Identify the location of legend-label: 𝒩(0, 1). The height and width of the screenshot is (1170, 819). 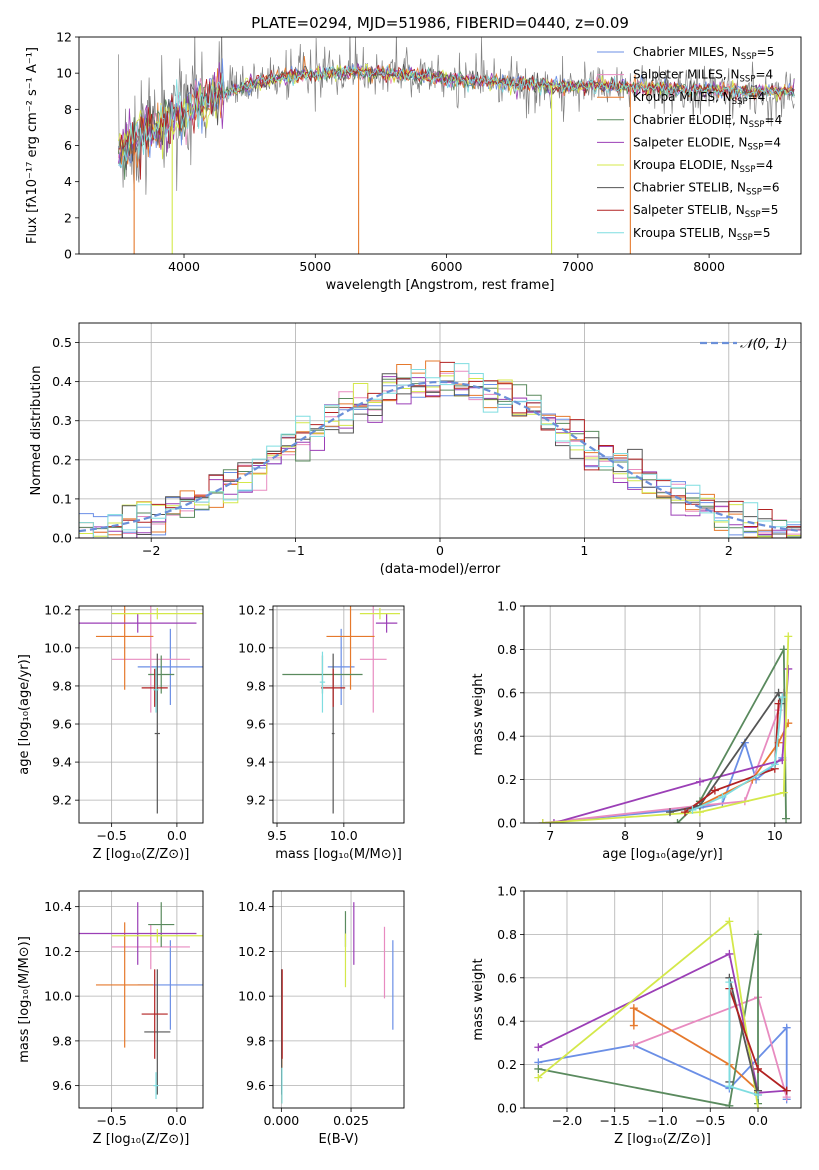
(763, 344).